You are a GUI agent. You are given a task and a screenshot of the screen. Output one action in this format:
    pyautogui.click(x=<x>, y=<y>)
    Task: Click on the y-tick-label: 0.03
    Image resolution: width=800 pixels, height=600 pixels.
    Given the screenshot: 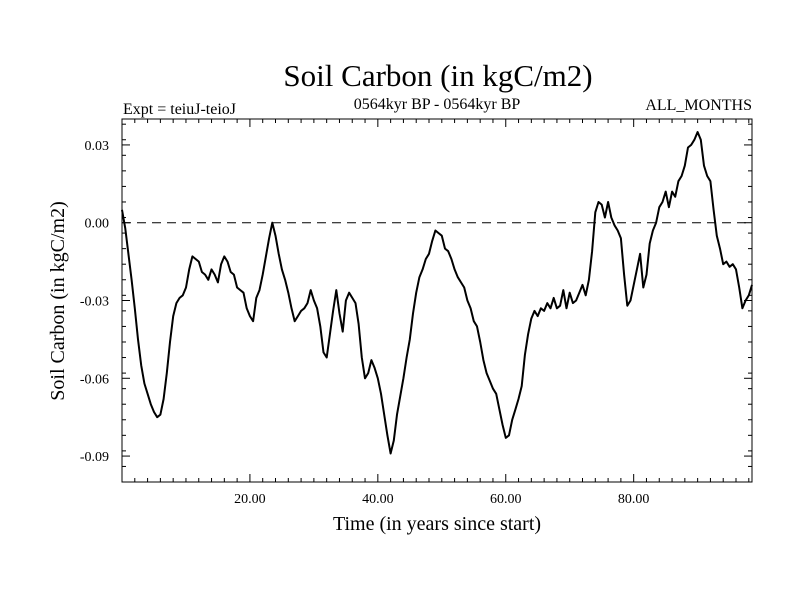 What is the action you would take?
    pyautogui.click(x=97, y=146)
    